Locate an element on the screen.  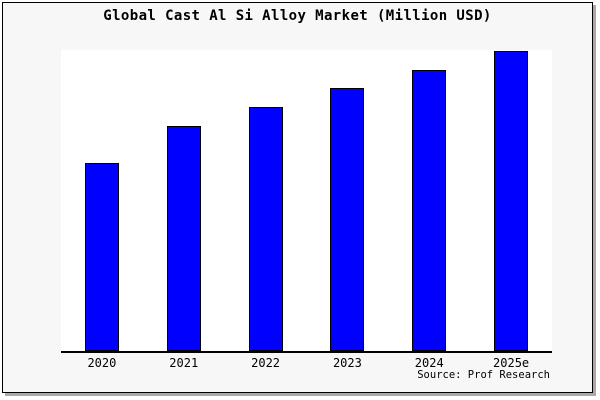
bar-2022 is located at coordinates (266, 229).